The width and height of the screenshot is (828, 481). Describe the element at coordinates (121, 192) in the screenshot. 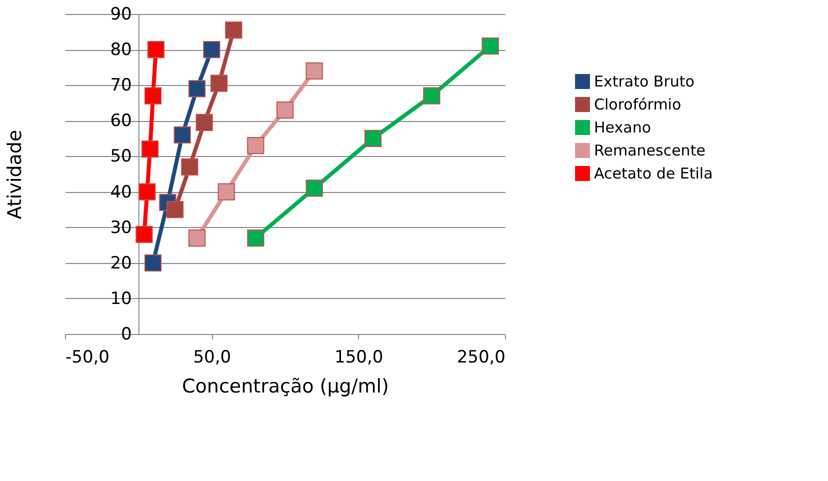

I see `y-tick-label: 40` at that location.